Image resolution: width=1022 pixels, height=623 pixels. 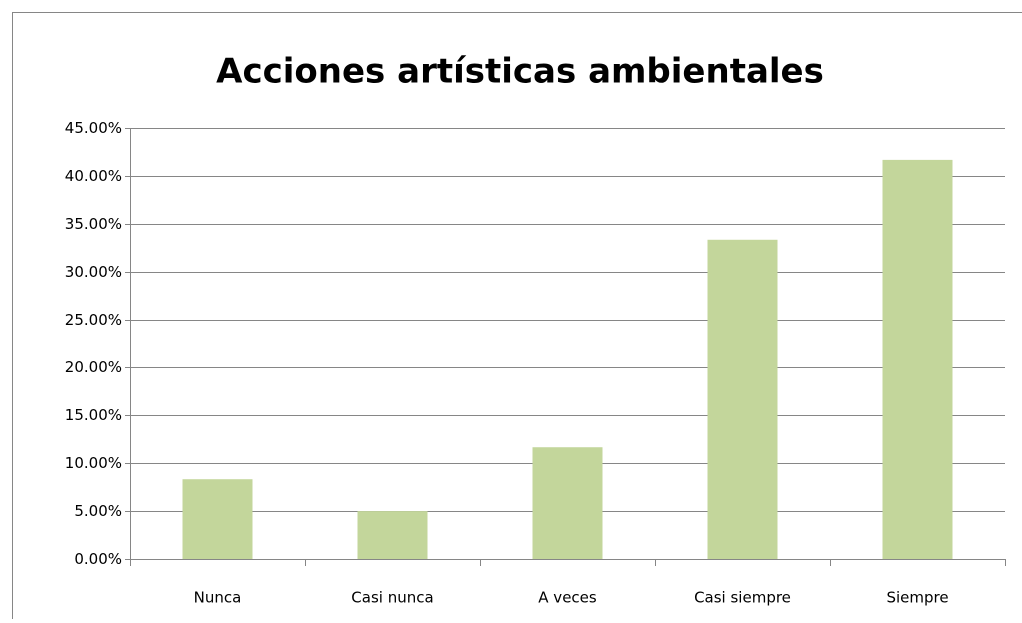 I want to click on x-tick-label: Casi siempre, so click(x=742, y=598).